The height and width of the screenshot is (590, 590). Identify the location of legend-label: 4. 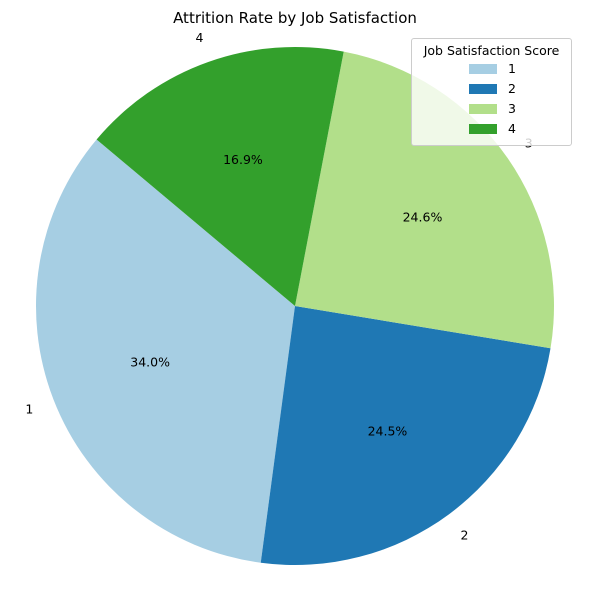
(512, 128).